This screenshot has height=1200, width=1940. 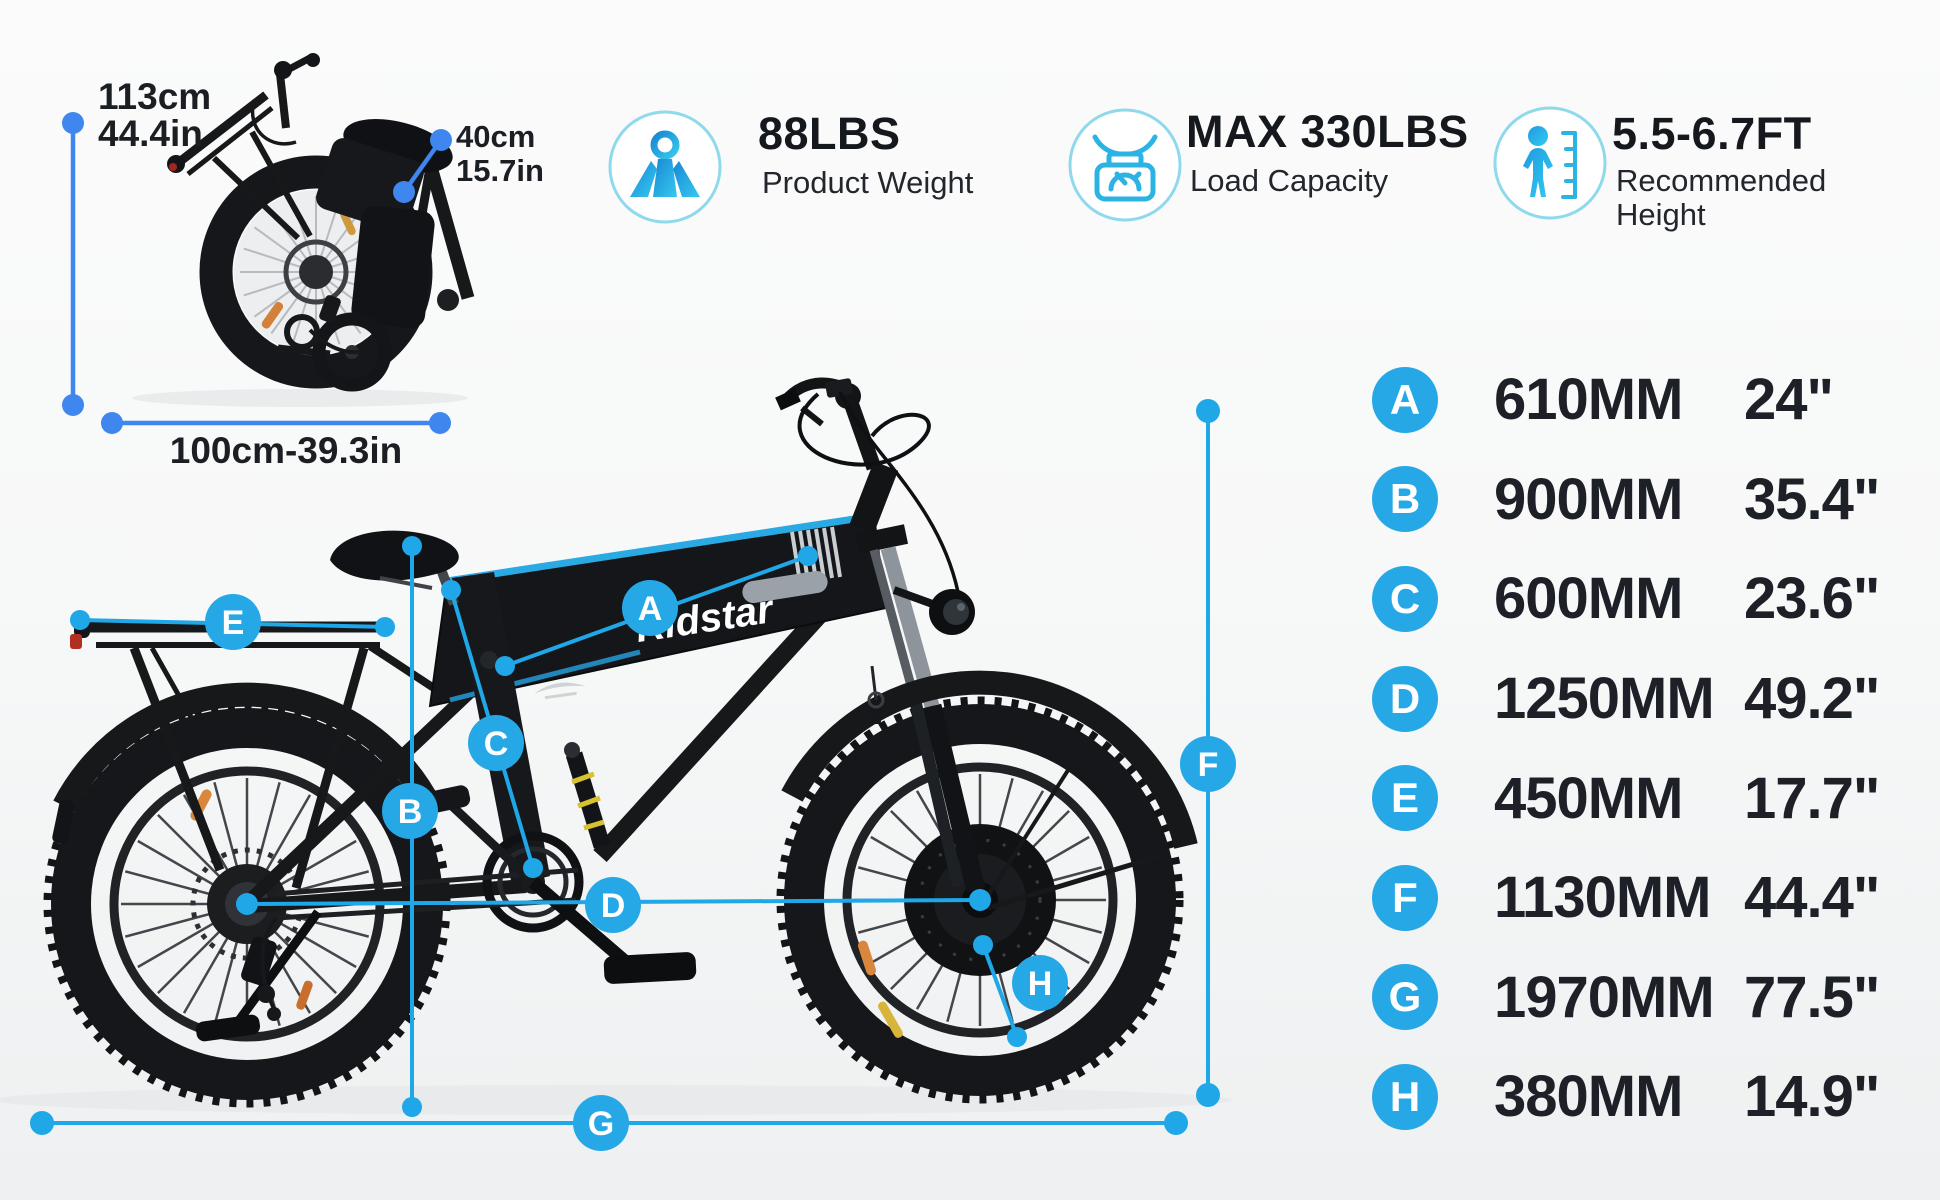 I want to click on product-weight-value: 88LBS, so click(x=829, y=133).